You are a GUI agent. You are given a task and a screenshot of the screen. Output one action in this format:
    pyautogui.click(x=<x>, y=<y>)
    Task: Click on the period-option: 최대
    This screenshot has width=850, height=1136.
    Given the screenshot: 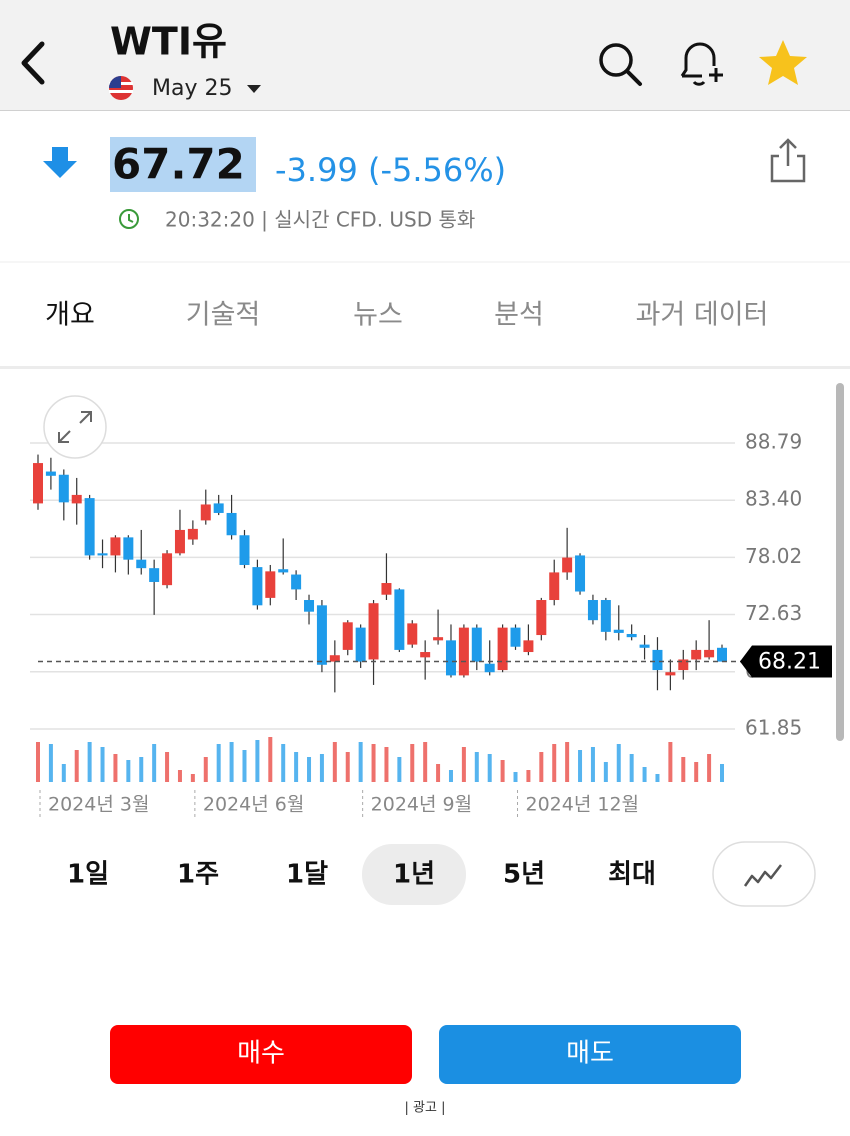 What is the action you would take?
    pyautogui.click(x=632, y=875)
    